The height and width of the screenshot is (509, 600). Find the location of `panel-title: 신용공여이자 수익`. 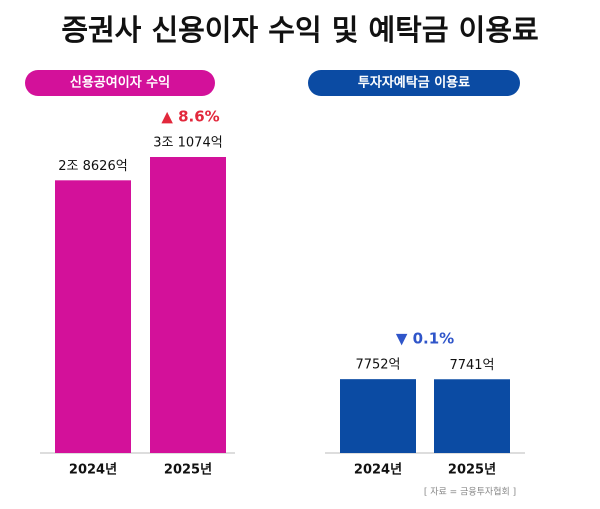

panel-title: 신용공여이자 수익 is located at coordinates (120, 83).